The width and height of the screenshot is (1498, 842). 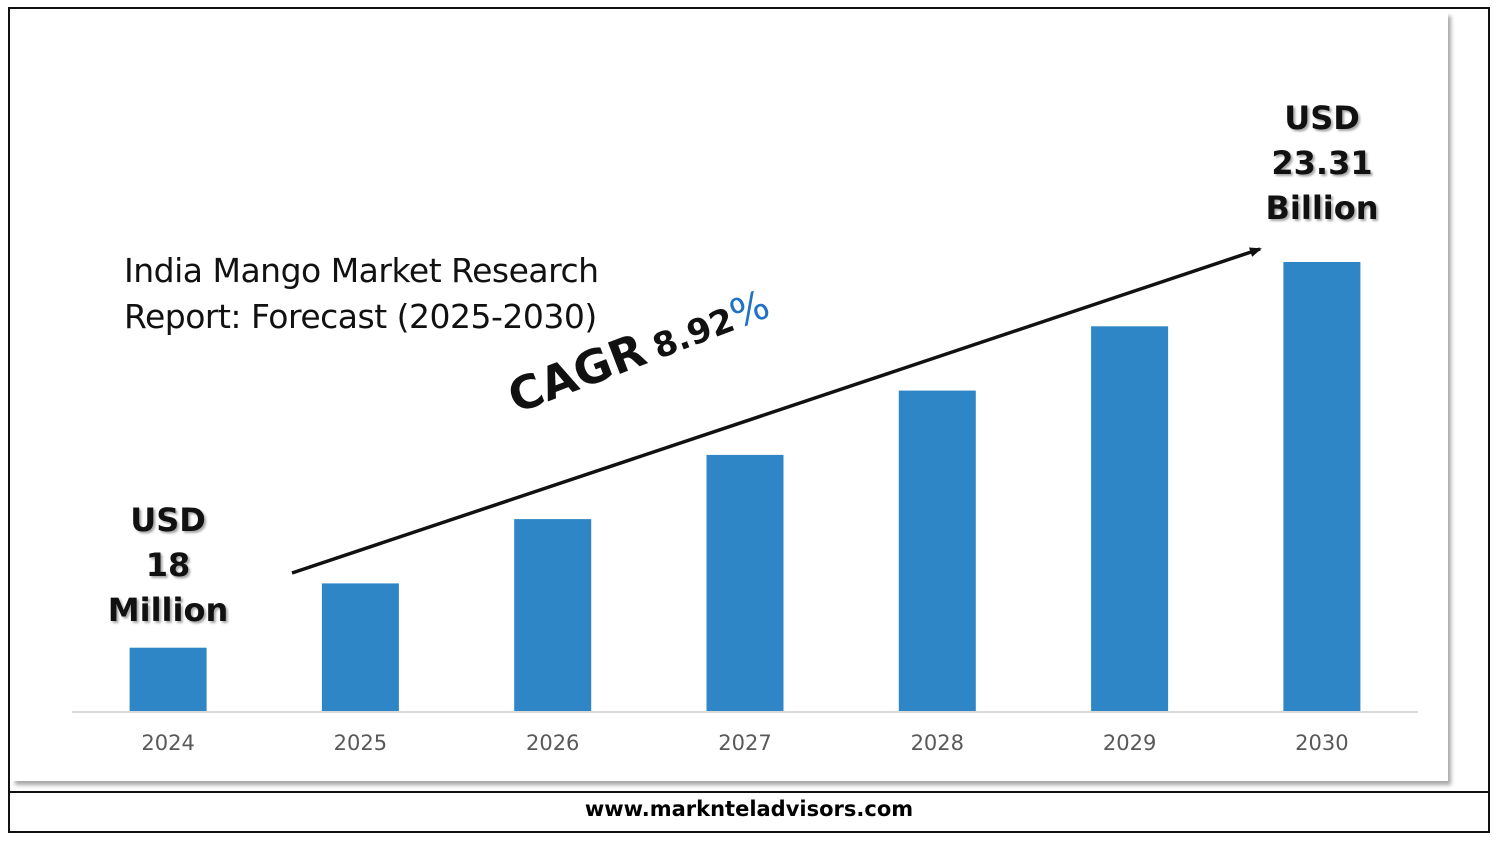 What do you see at coordinates (360, 647) in the screenshot?
I see `bar-2025` at bounding box center [360, 647].